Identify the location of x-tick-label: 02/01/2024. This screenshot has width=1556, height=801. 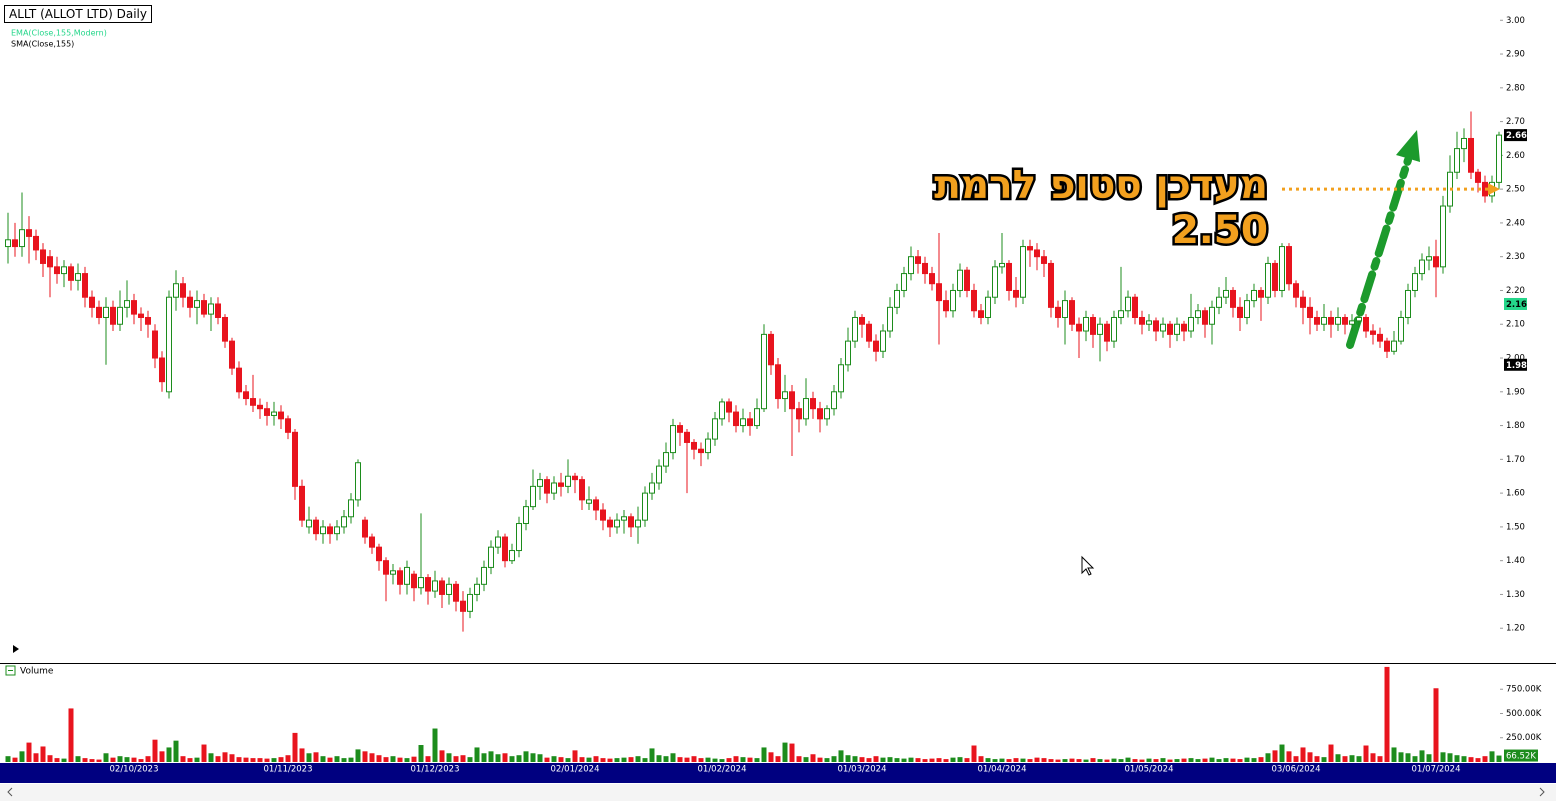
(575, 770).